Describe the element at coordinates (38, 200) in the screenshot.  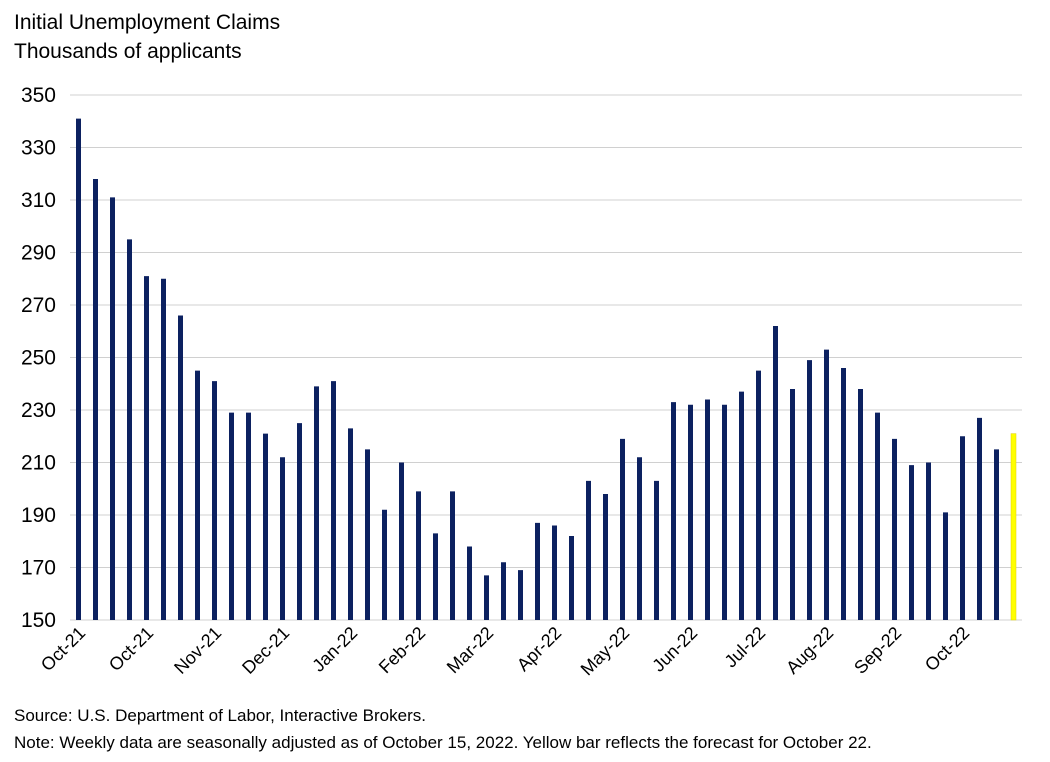
I see `y-tick-label: 310` at that location.